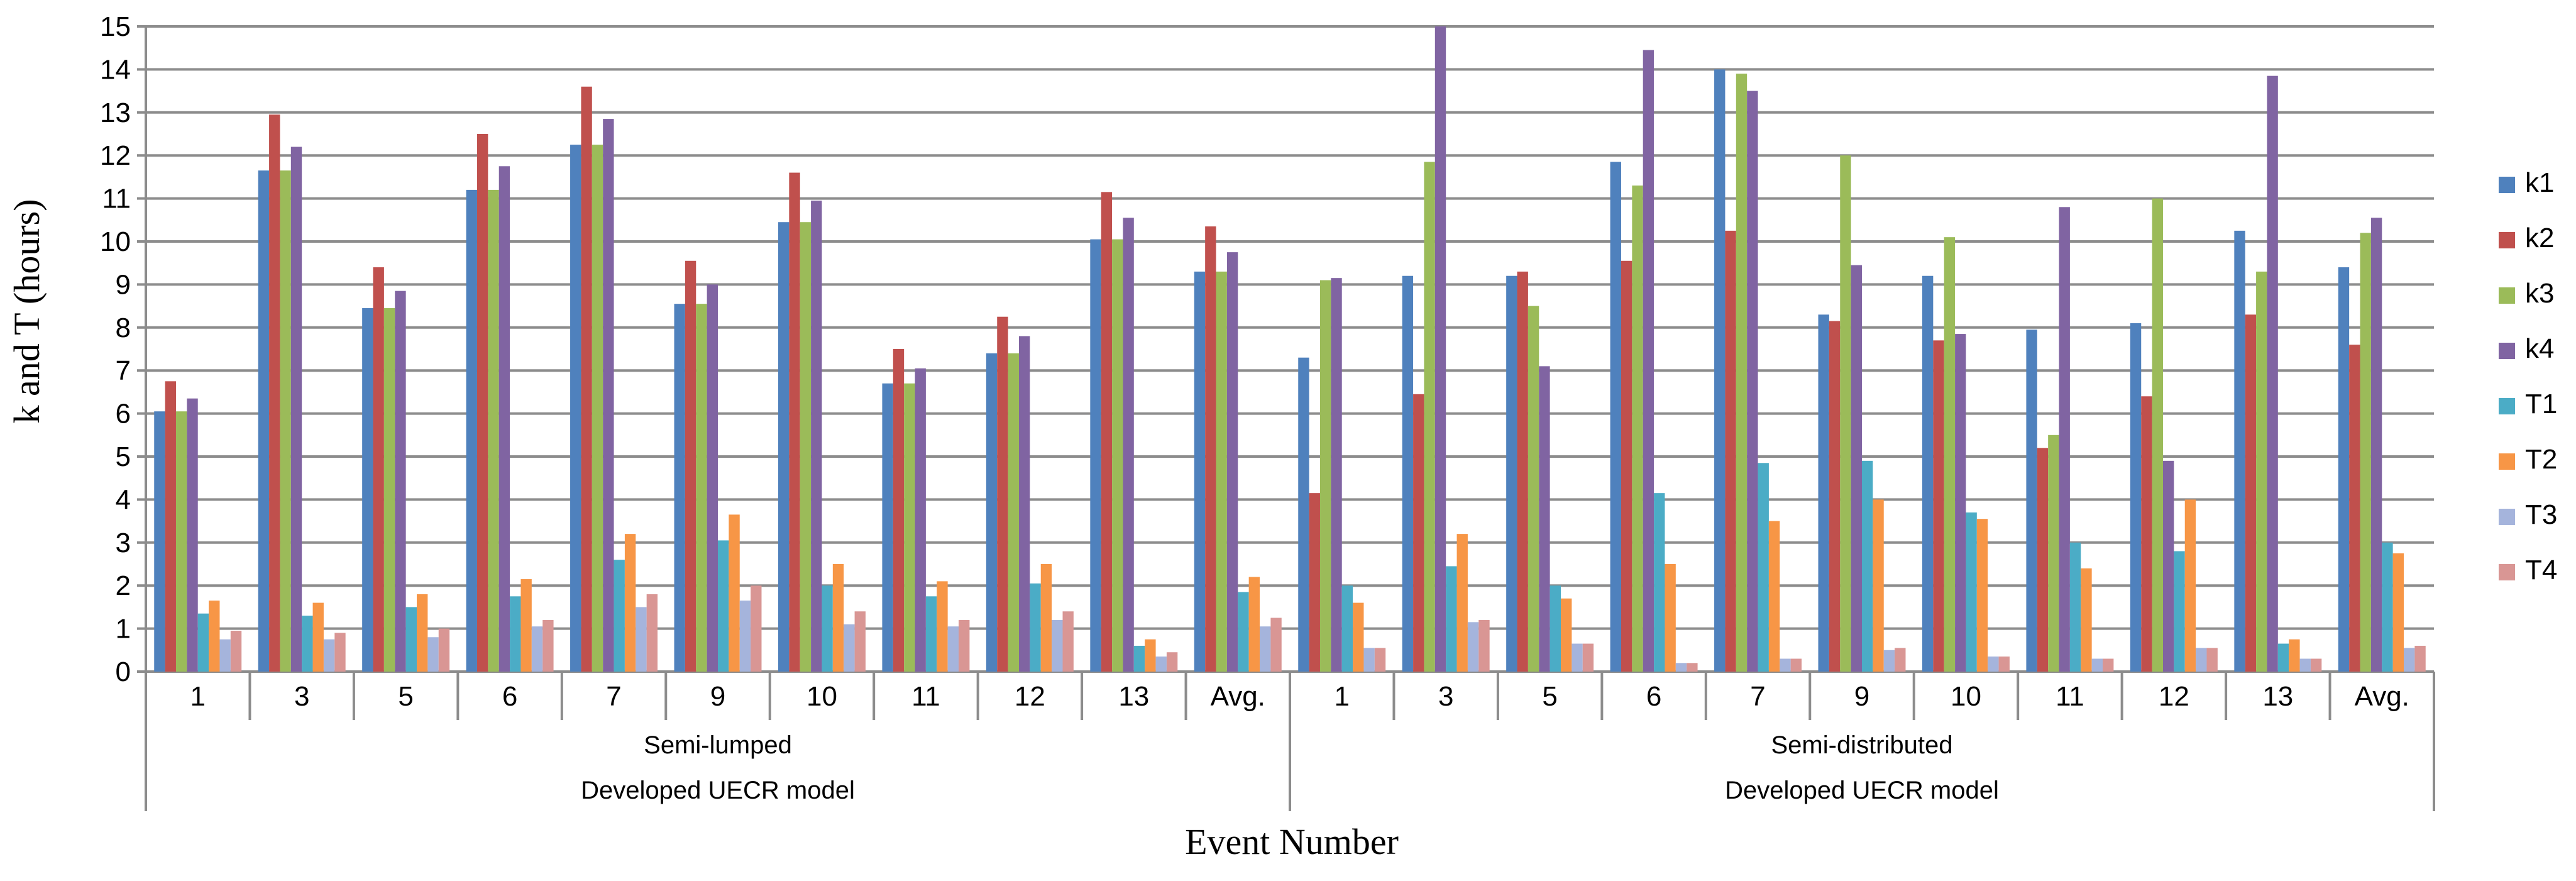  I want to click on y-tick-label: 13, so click(116, 112).